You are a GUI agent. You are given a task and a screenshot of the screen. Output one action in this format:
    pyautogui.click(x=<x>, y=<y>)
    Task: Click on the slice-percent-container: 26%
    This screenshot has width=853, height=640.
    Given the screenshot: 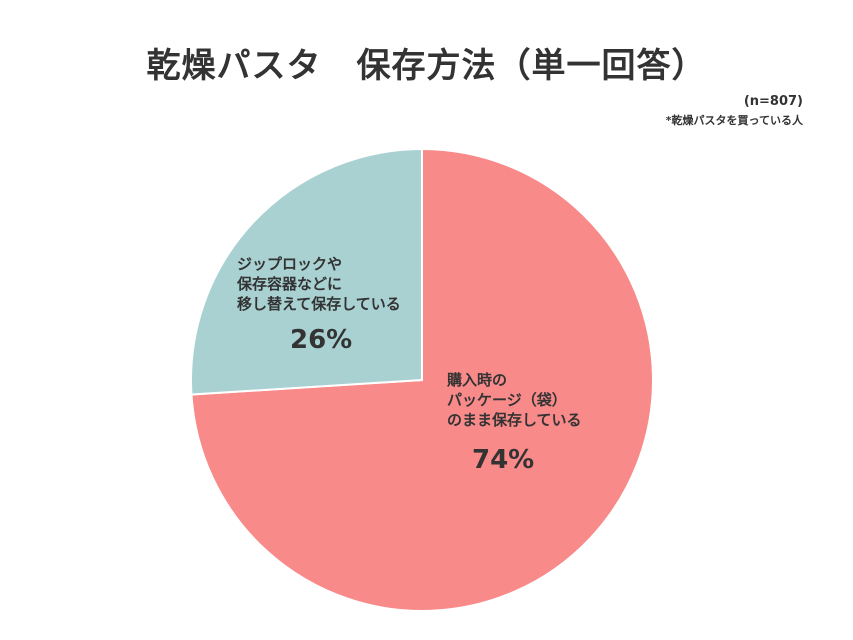 What is the action you would take?
    pyautogui.click(x=321, y=340)
    